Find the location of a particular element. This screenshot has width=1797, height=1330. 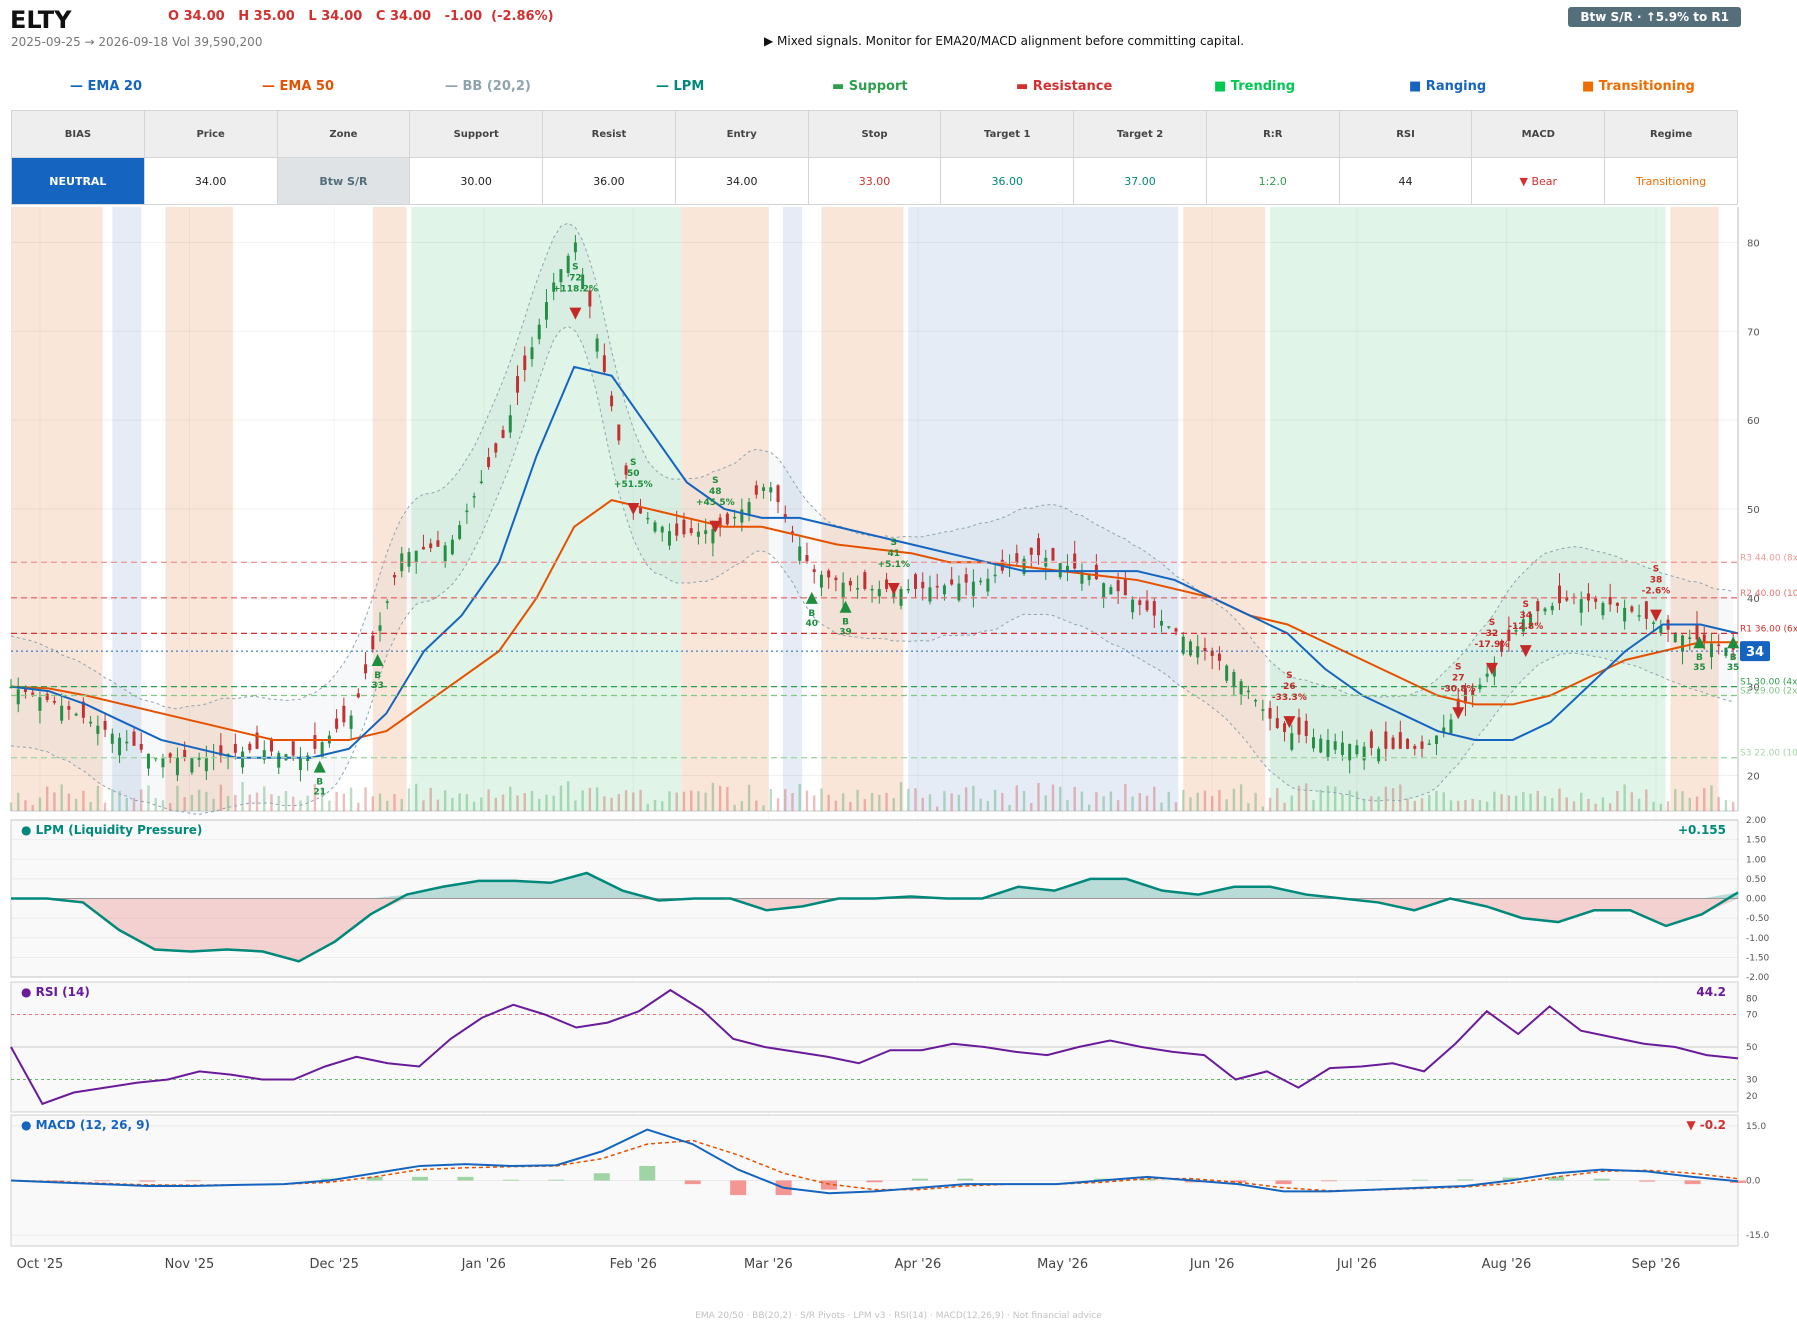

price-value: 34.00 is located at coordinates (210, 181).